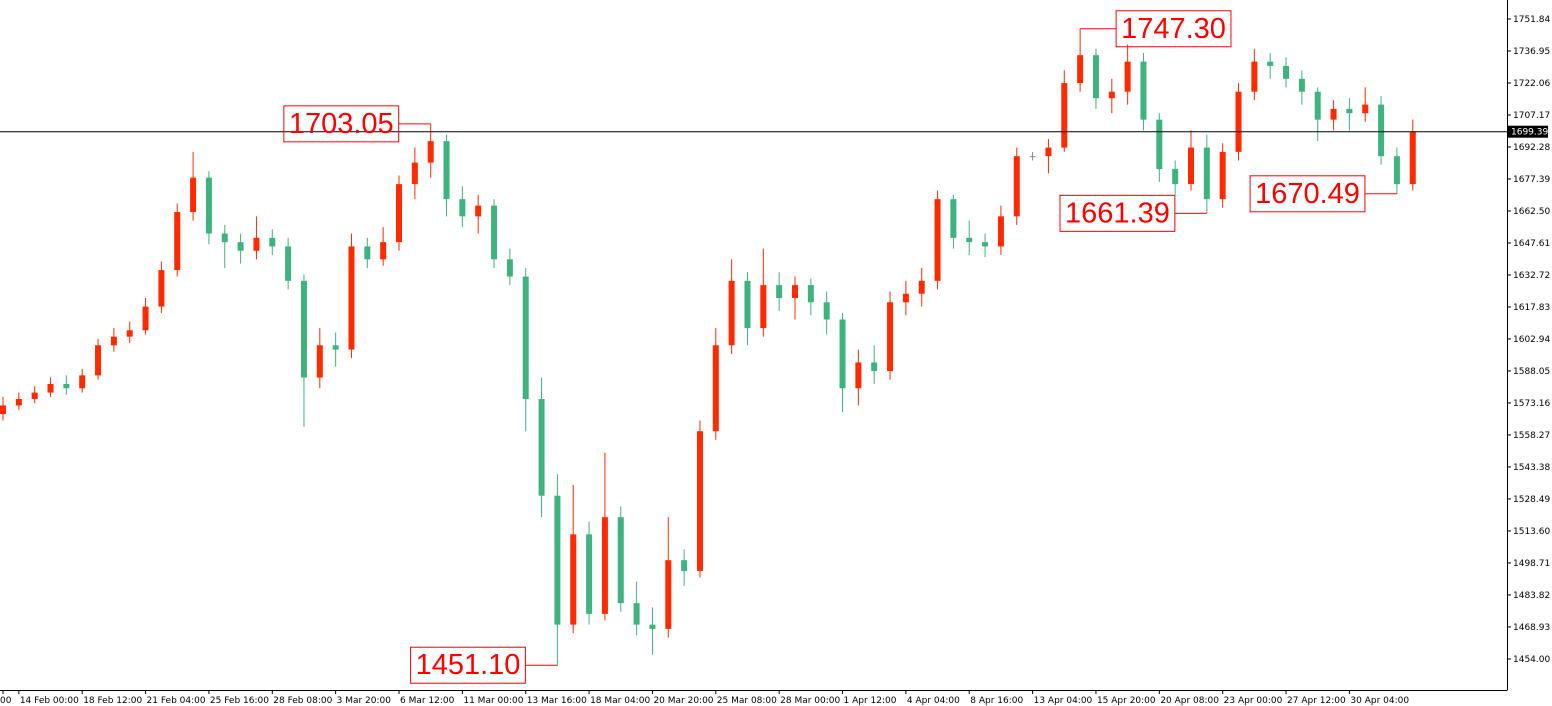  I want to click on annotation-label: 1451.10, so click(468, 665).